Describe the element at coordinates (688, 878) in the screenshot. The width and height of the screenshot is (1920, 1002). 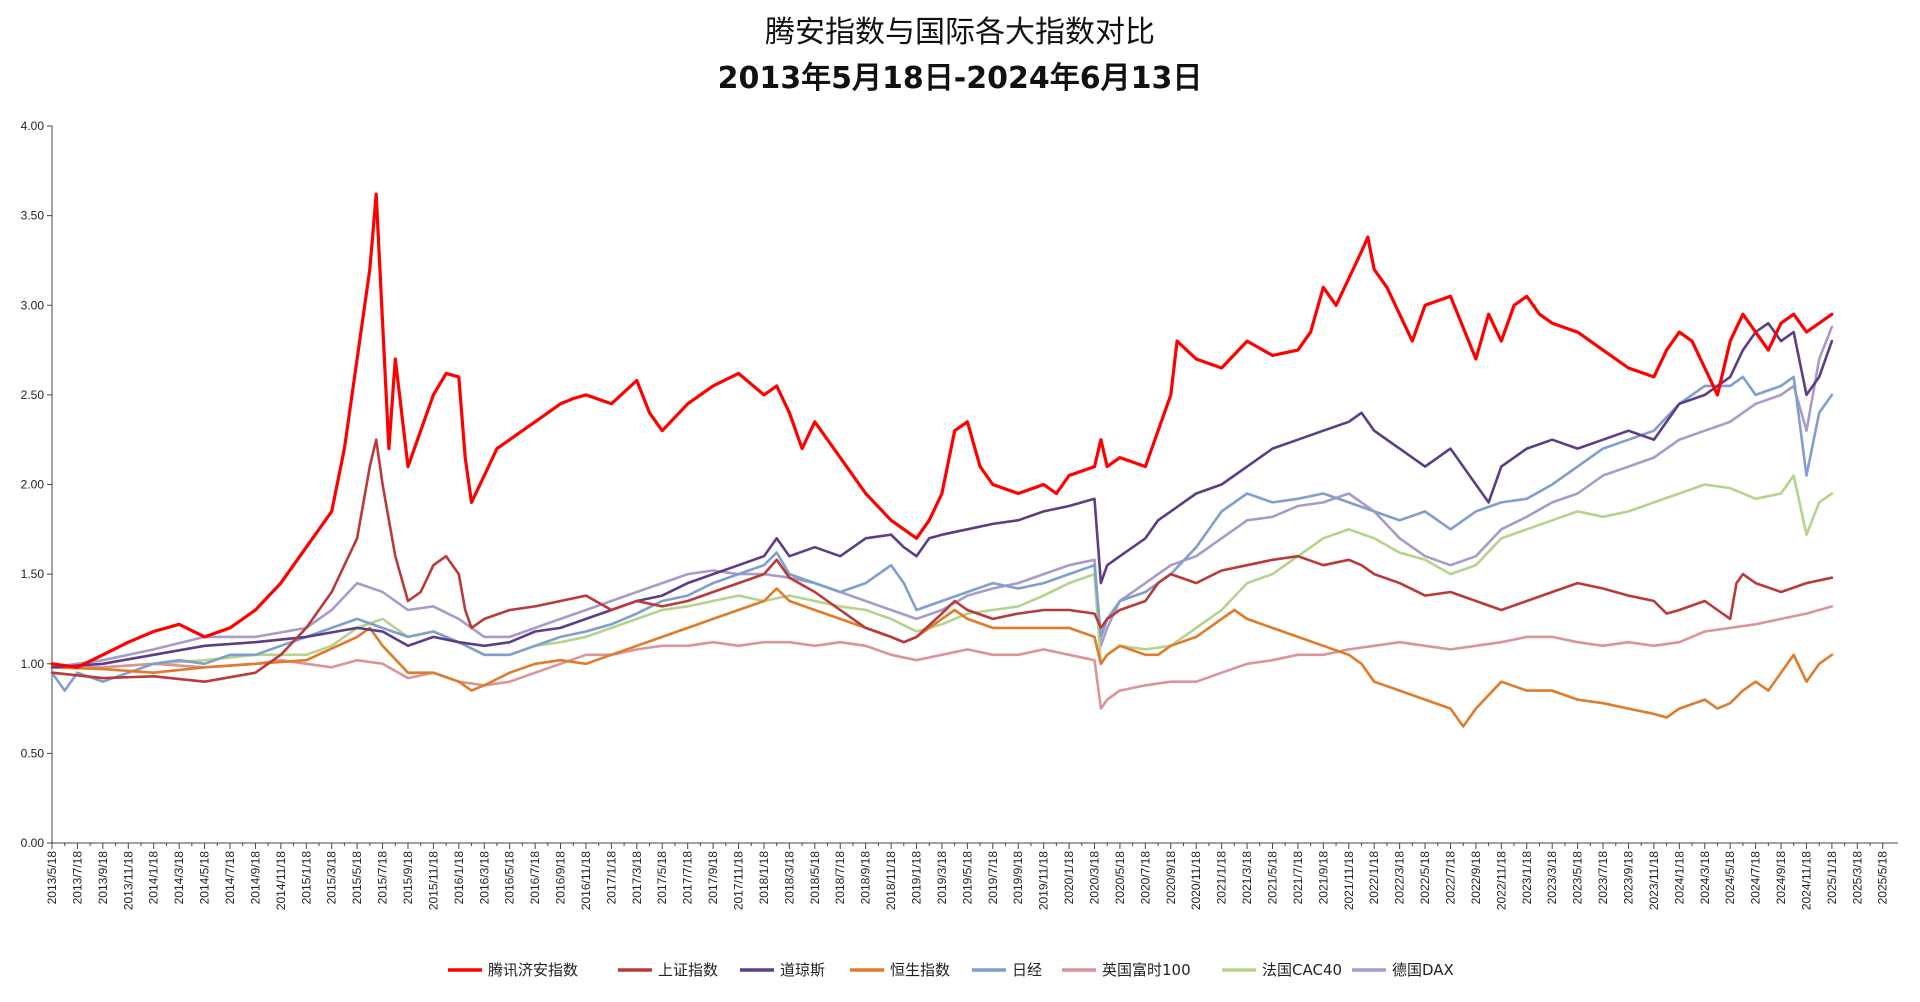
I see `x-tick-label: 2017/7/18` at that location.